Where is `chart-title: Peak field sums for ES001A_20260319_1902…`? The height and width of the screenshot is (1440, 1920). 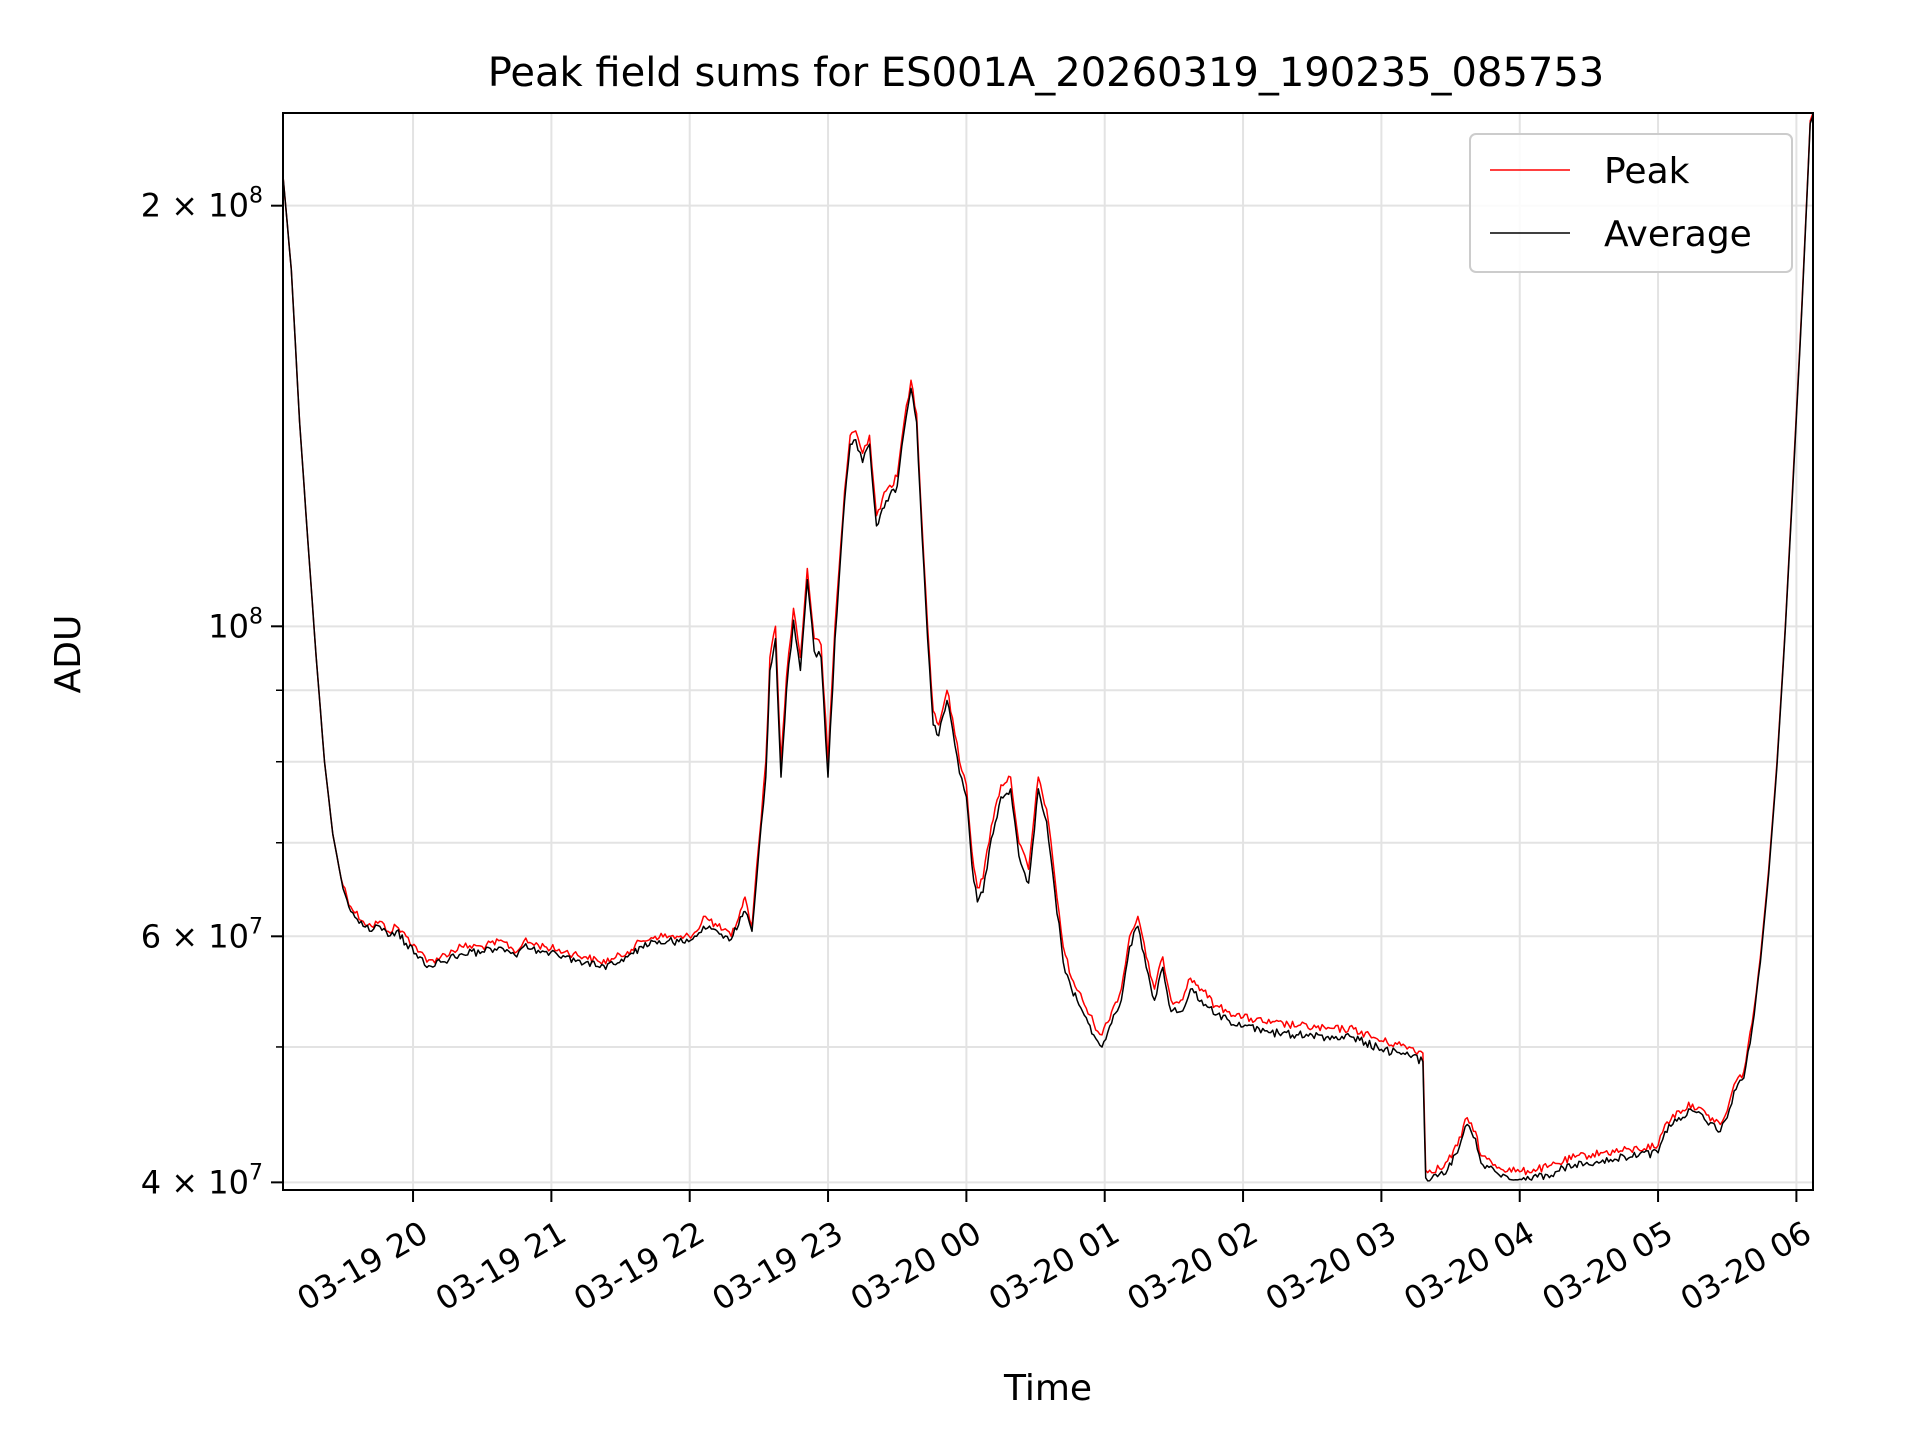
chart-title: Peak field sums for ES001A_20260319_1902… is located at coordinates (1046, 73).